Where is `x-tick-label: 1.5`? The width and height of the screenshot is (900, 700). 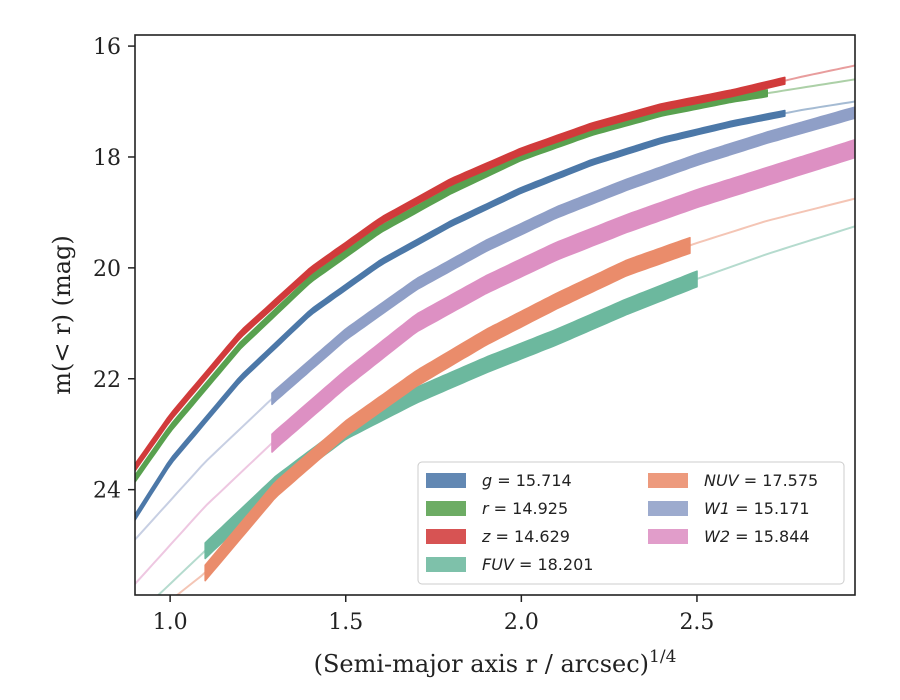
x-tick-label: 1.5 is located at coordinates (345, 622).